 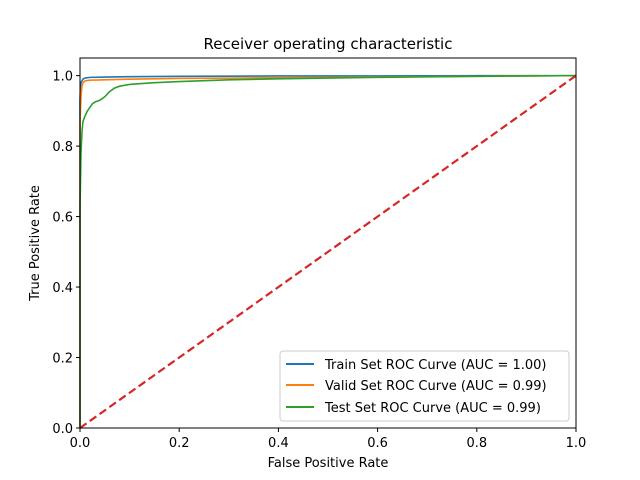 I want to click on y-tick-label: 0.0, so click(x=62, y=429).